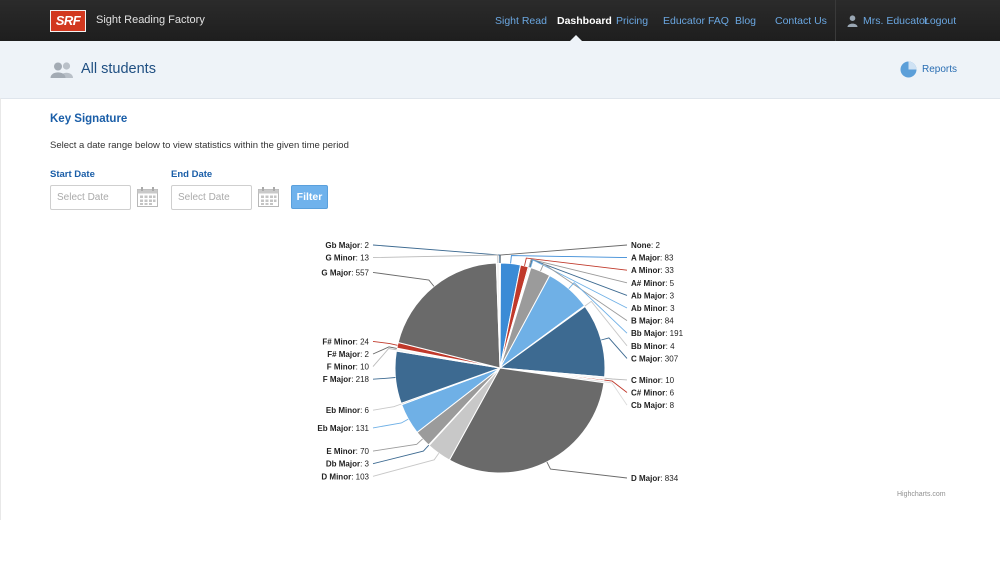 The height and width of the screenshot is (568, 1000). What do you see at coordinates (347, 258) in the screenshot?
I see `pie-data-label: G Minor: 13` at bounding box center [347, 258].